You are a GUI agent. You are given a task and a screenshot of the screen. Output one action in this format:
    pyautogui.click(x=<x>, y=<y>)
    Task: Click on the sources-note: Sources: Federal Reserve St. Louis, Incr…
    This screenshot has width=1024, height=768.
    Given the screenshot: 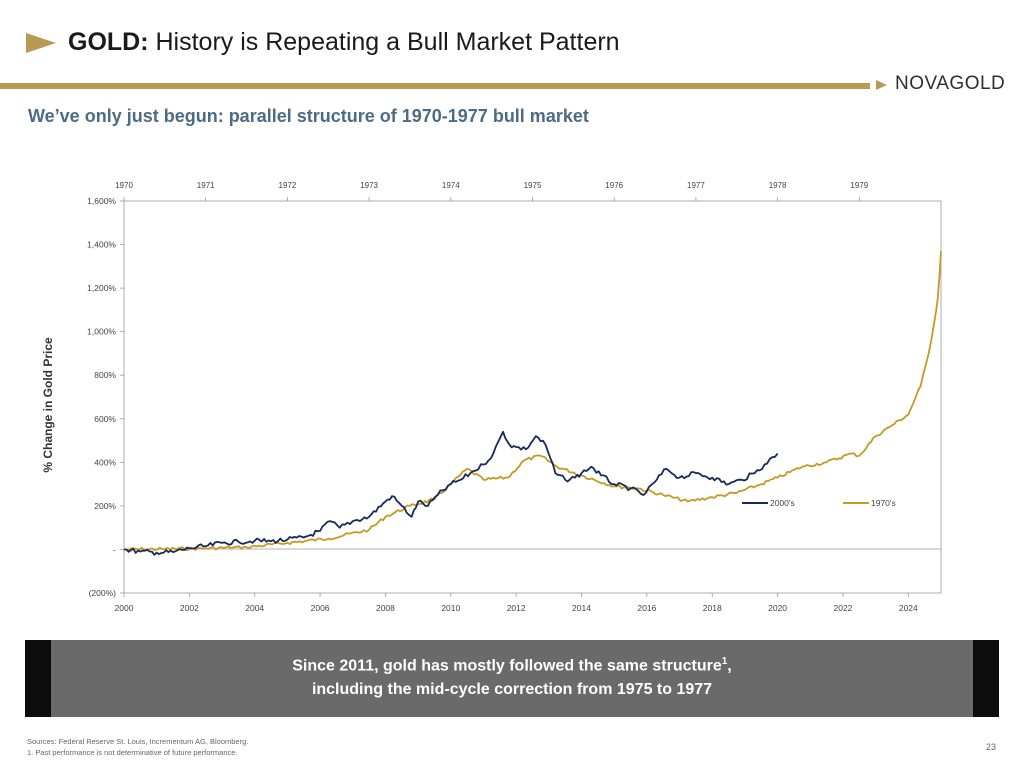 What is the action you would take?
    pyautogui.click(x=137, y=747)
    